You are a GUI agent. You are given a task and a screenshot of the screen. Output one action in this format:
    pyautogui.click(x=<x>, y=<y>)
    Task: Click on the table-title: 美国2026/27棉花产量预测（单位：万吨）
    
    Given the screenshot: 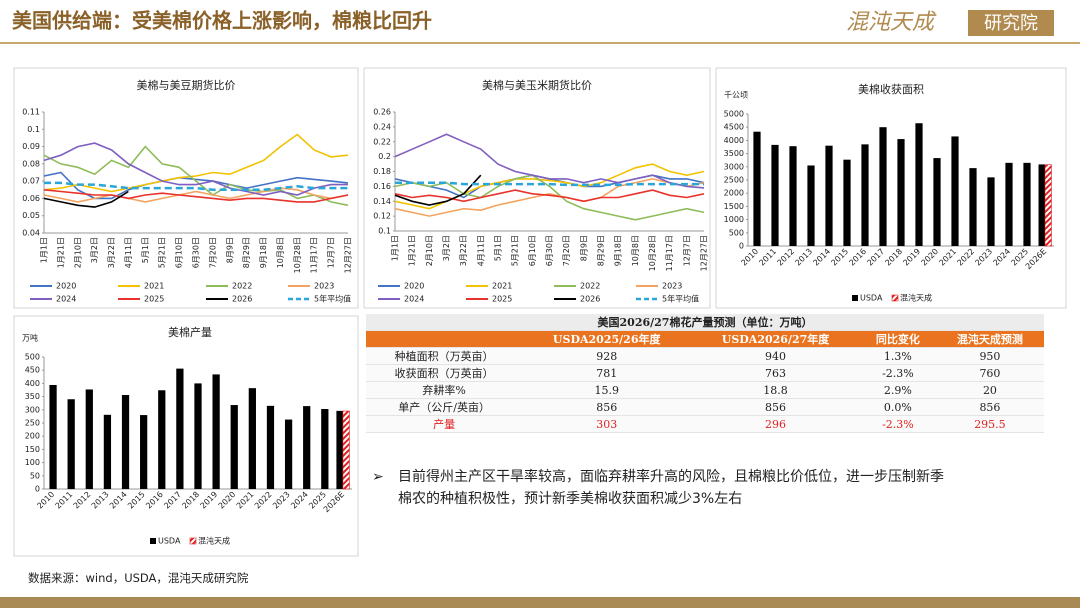 What is the action you would take?
    pyautogui.click(x=705, y=322)
    